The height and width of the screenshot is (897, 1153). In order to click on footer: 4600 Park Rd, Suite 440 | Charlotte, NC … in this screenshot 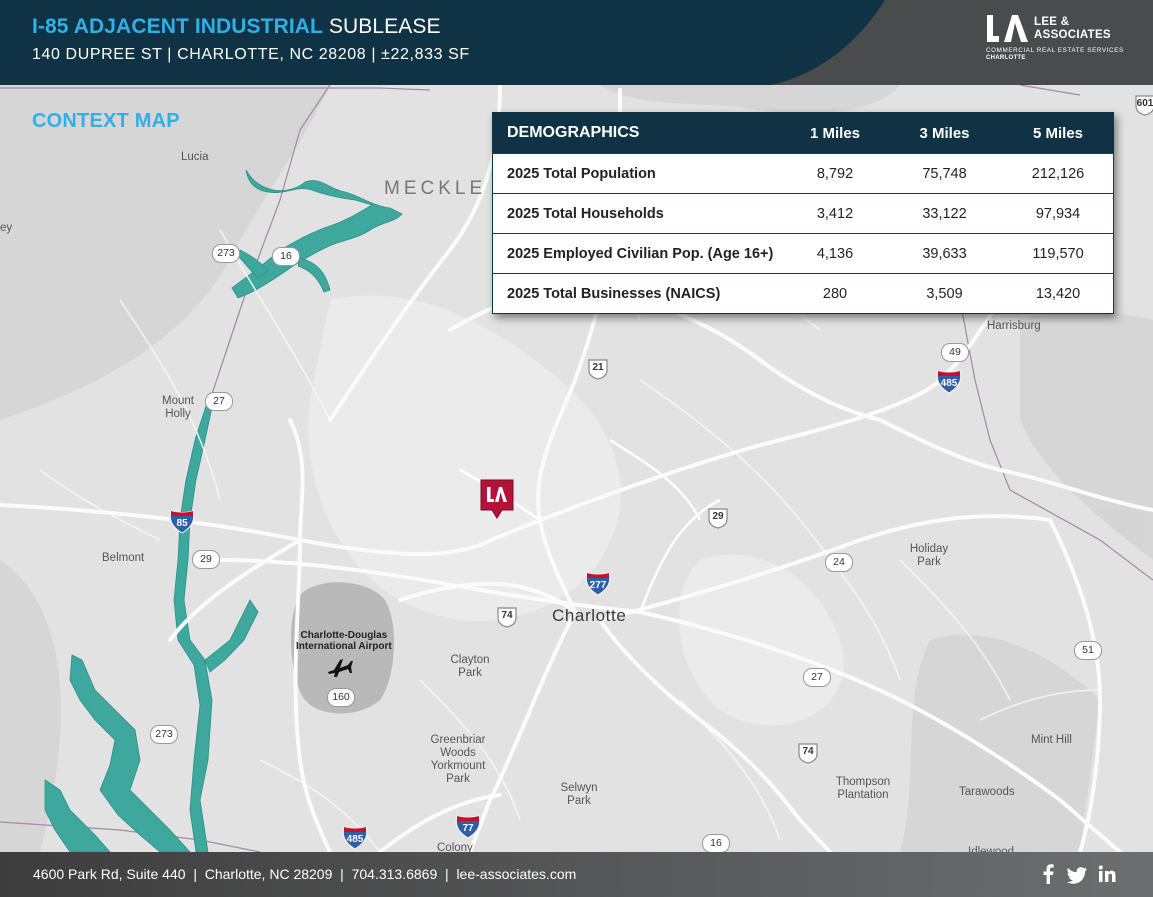, I will do `click(576, 874)`.